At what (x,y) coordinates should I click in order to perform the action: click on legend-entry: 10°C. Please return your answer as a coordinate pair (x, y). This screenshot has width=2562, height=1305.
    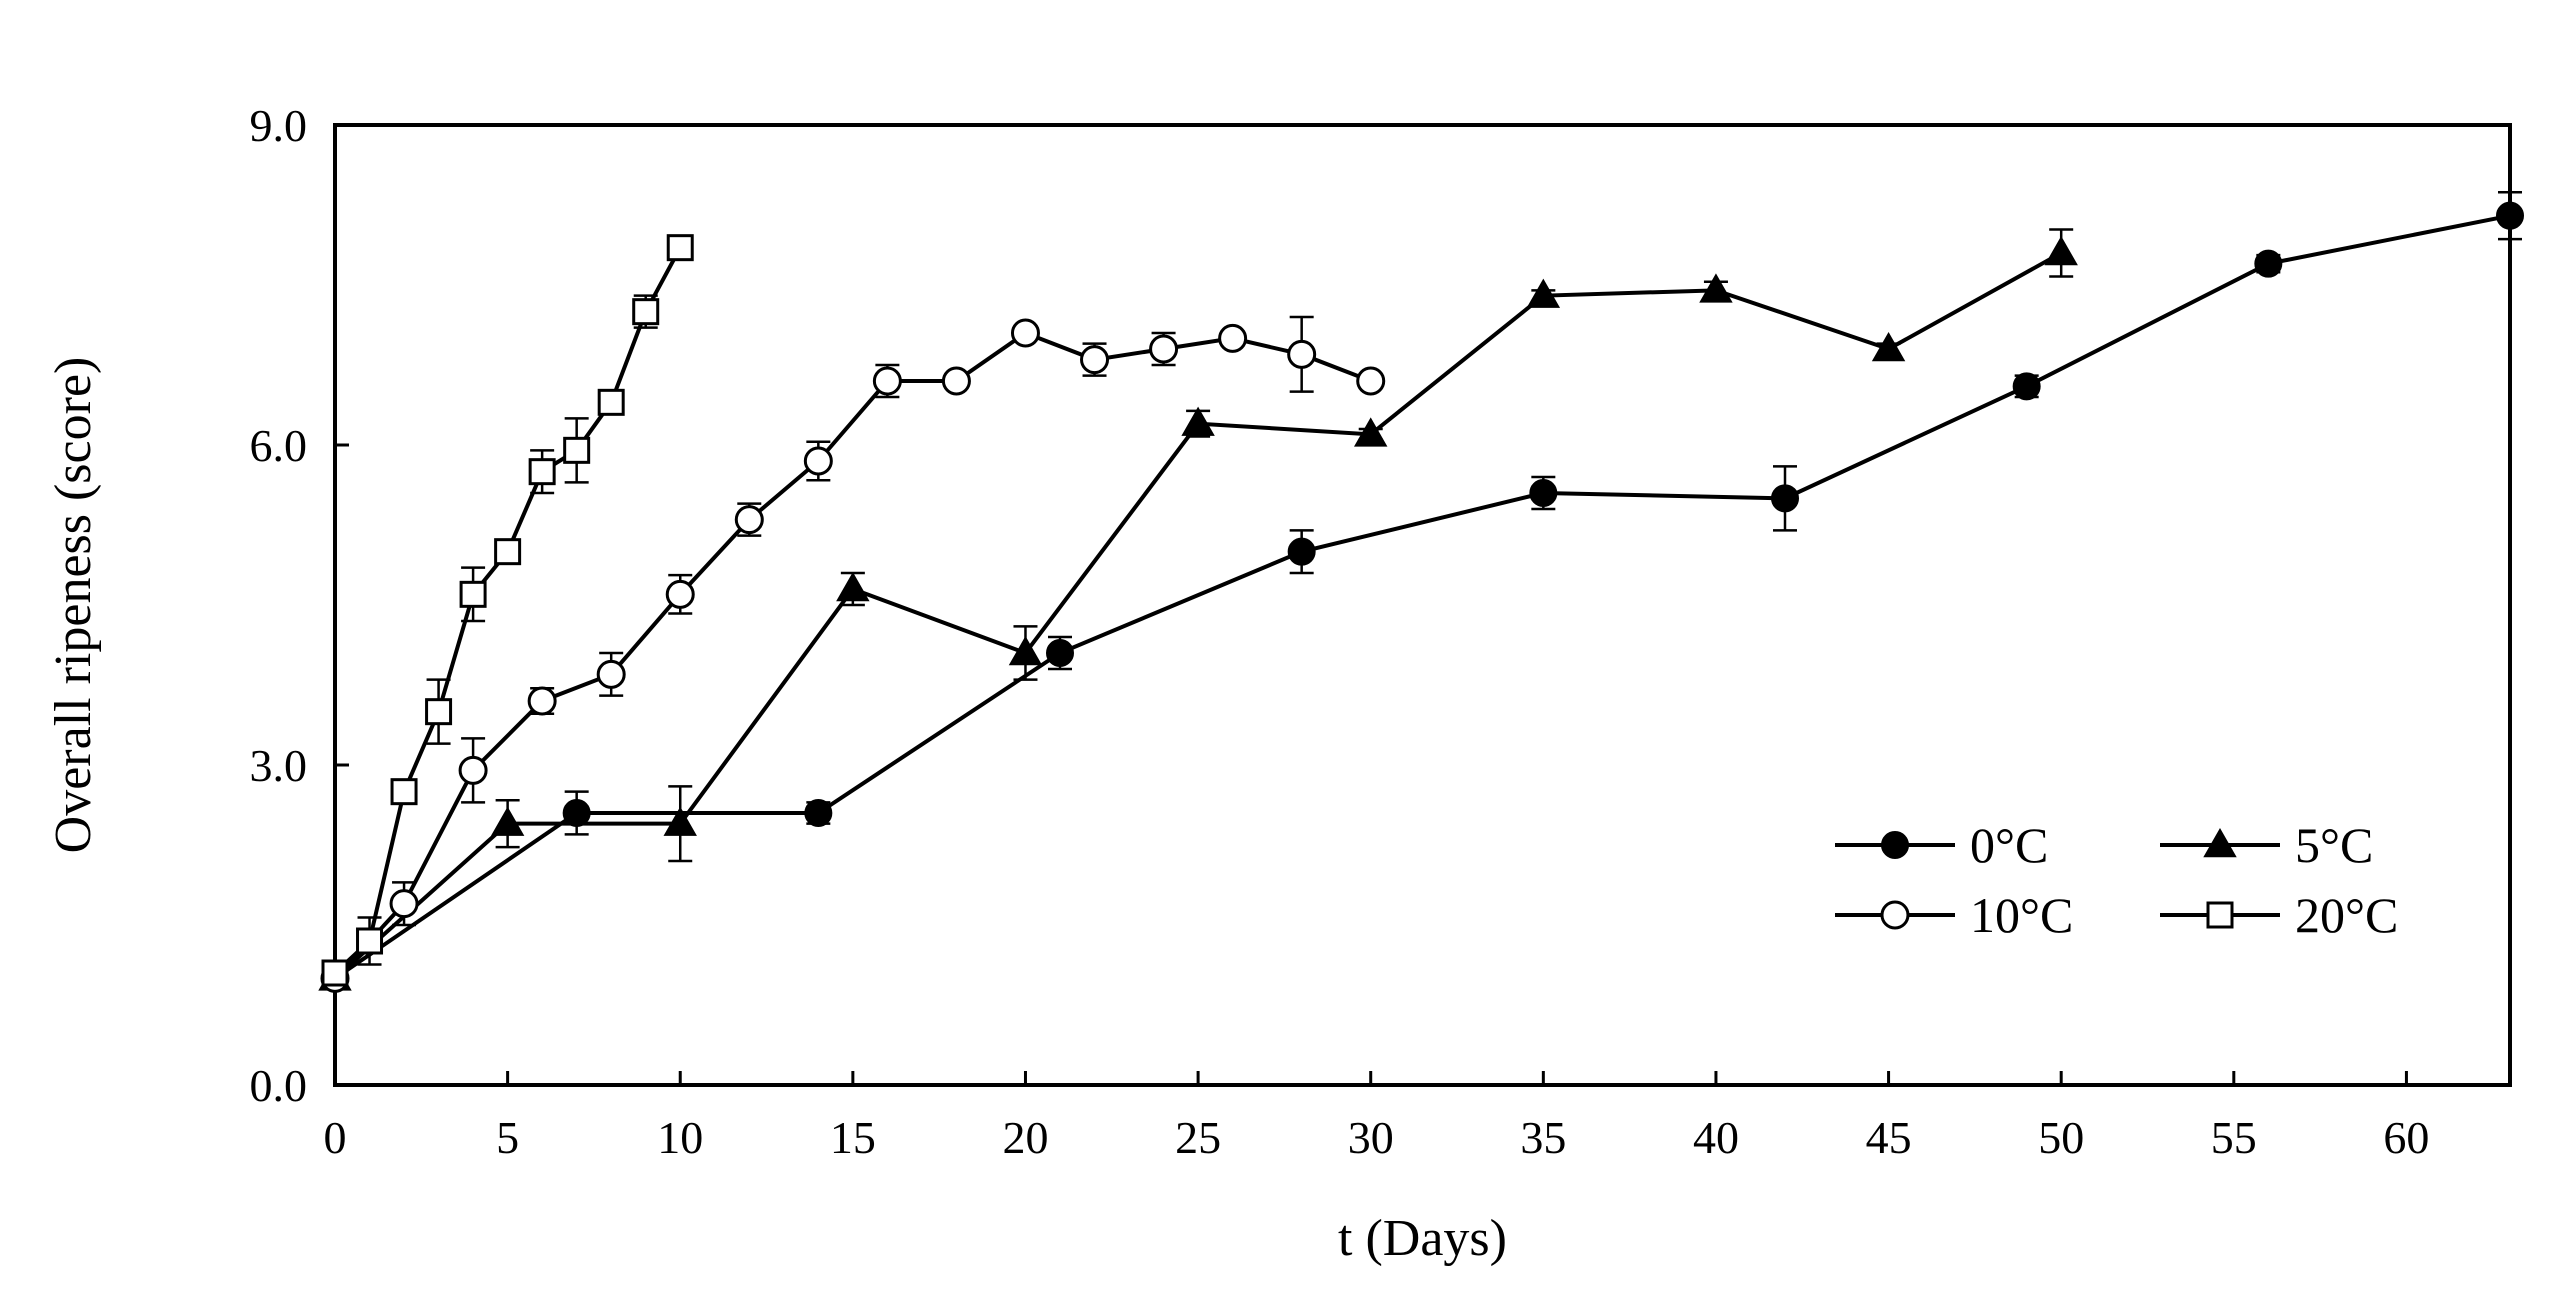
    Looking at the image, I should click on (1954, 915).